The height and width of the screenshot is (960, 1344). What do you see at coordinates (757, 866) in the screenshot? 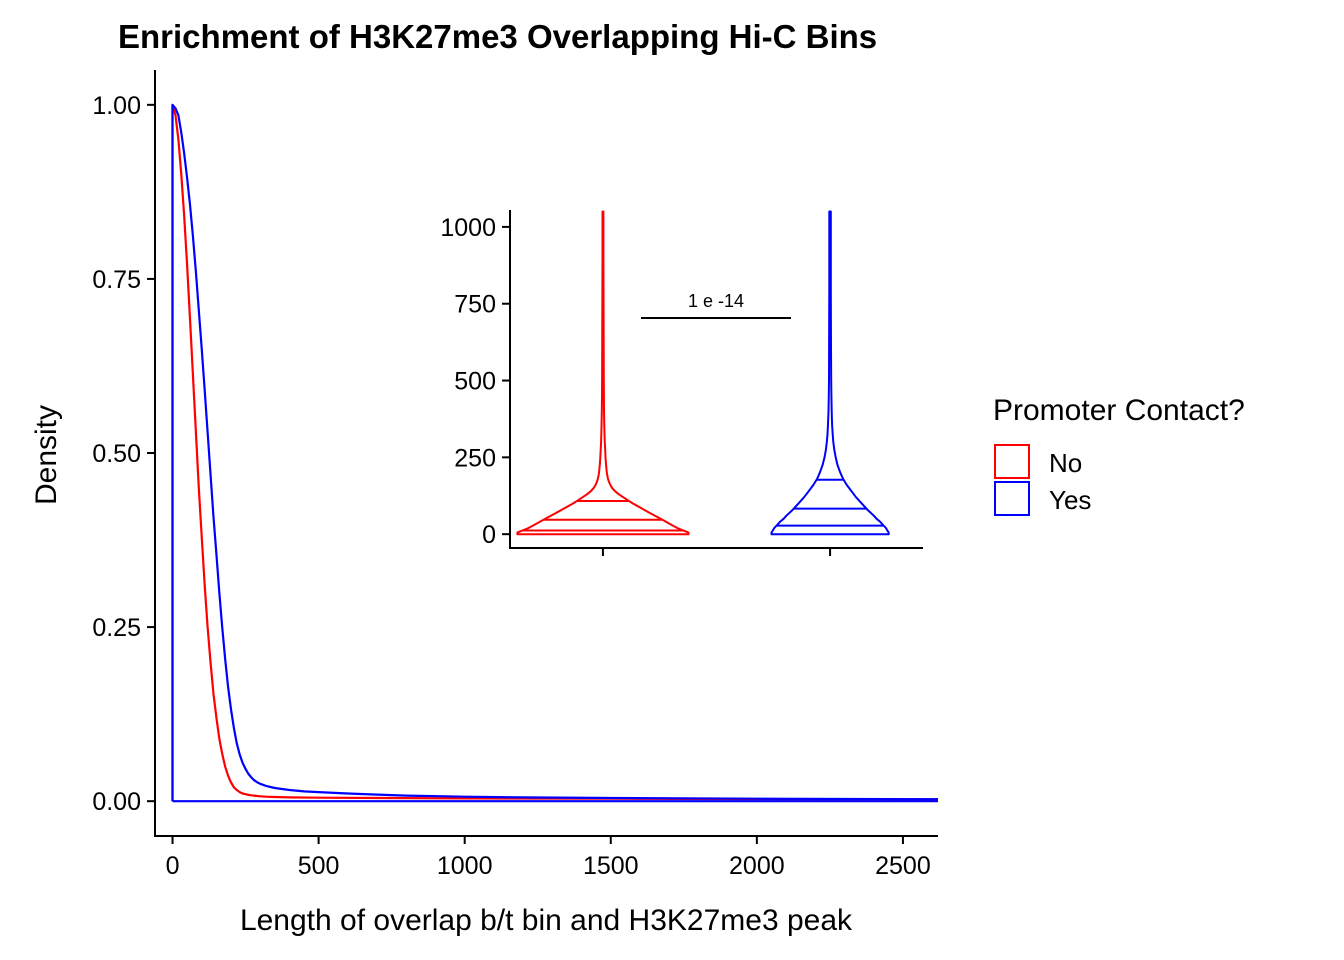
I see `x-tick-label: 2000` at bounding box center [757, 866].